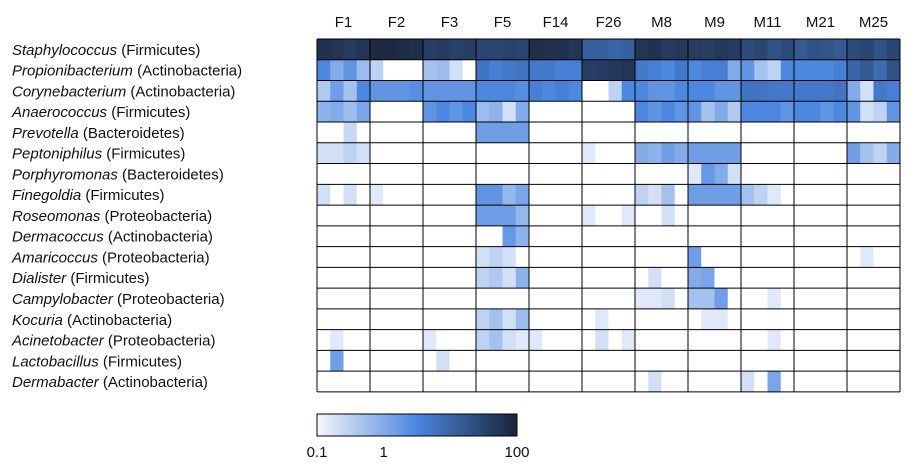  Describe the element at coordinates (118, 174) in the screenshot. I see `row-label: Porphyromonas (Bacteroidetes)` at that location.